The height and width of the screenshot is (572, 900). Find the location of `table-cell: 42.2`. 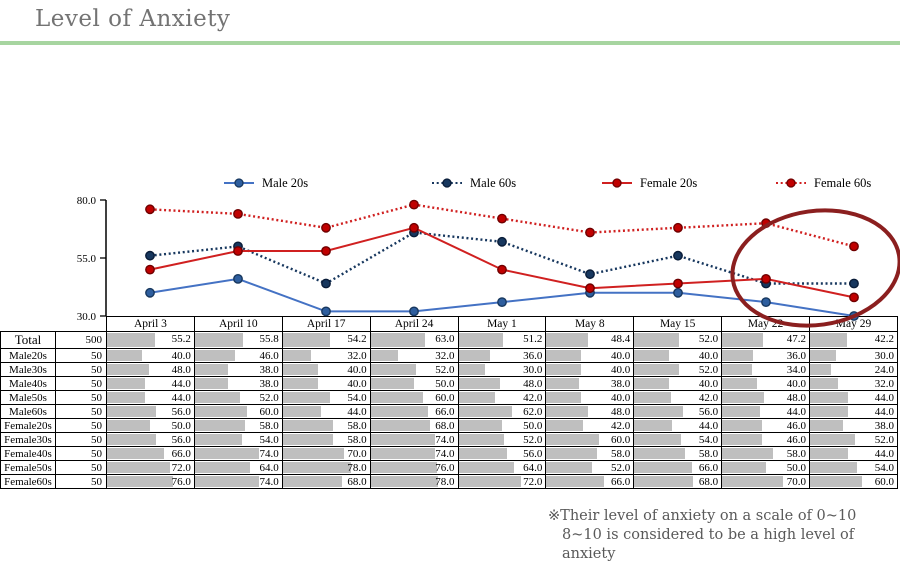

table-cell: 42.2 is located at coordinates (853, 340).